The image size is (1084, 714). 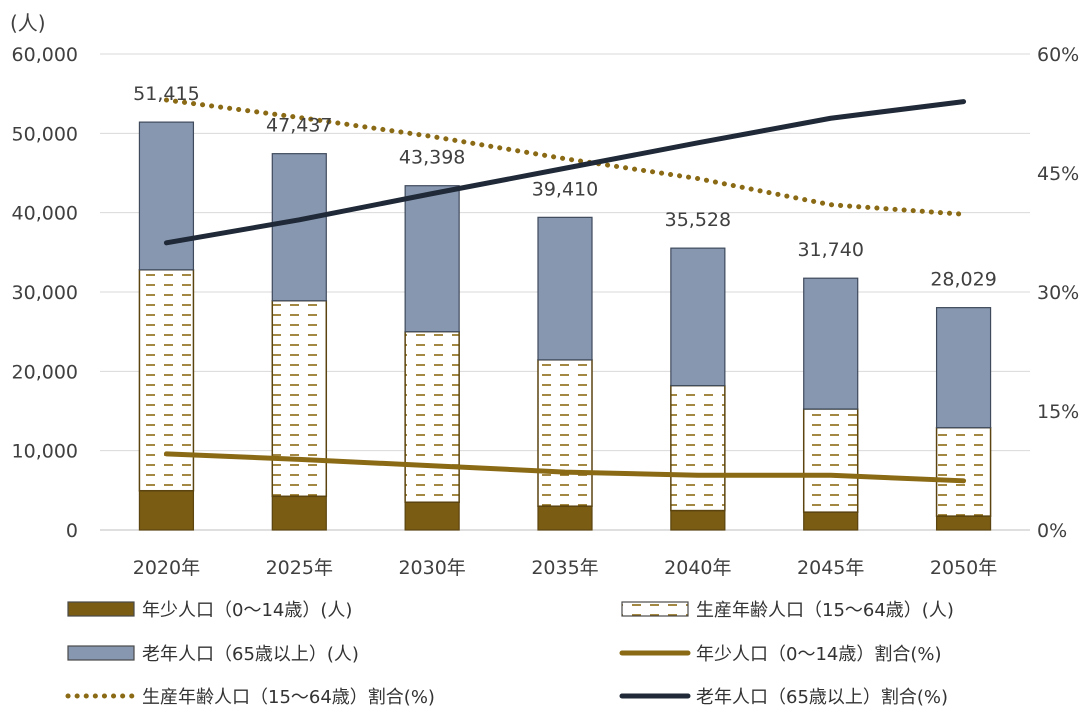 What do you see at coordinates (72, 531) in the screenshot?
I see `y-left-tick-label: 0` at bounding box center [72, 531].